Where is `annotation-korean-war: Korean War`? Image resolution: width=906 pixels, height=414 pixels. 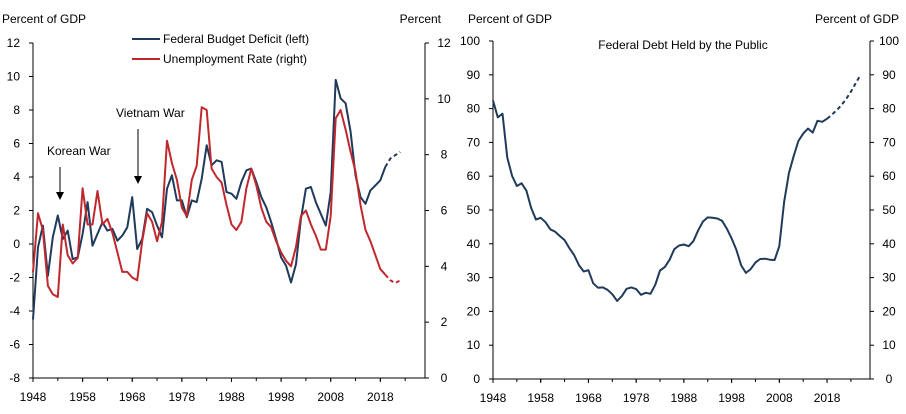
annotation-korean-war: Korean War is located at coordinates (79, 151).